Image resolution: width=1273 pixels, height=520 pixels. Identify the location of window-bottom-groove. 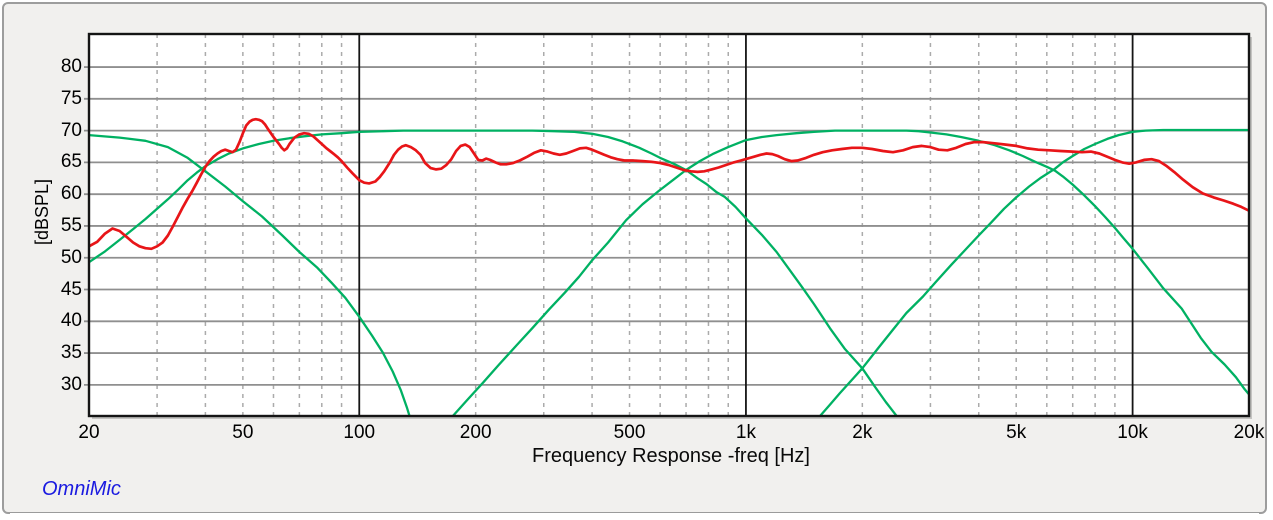
(634, 513).